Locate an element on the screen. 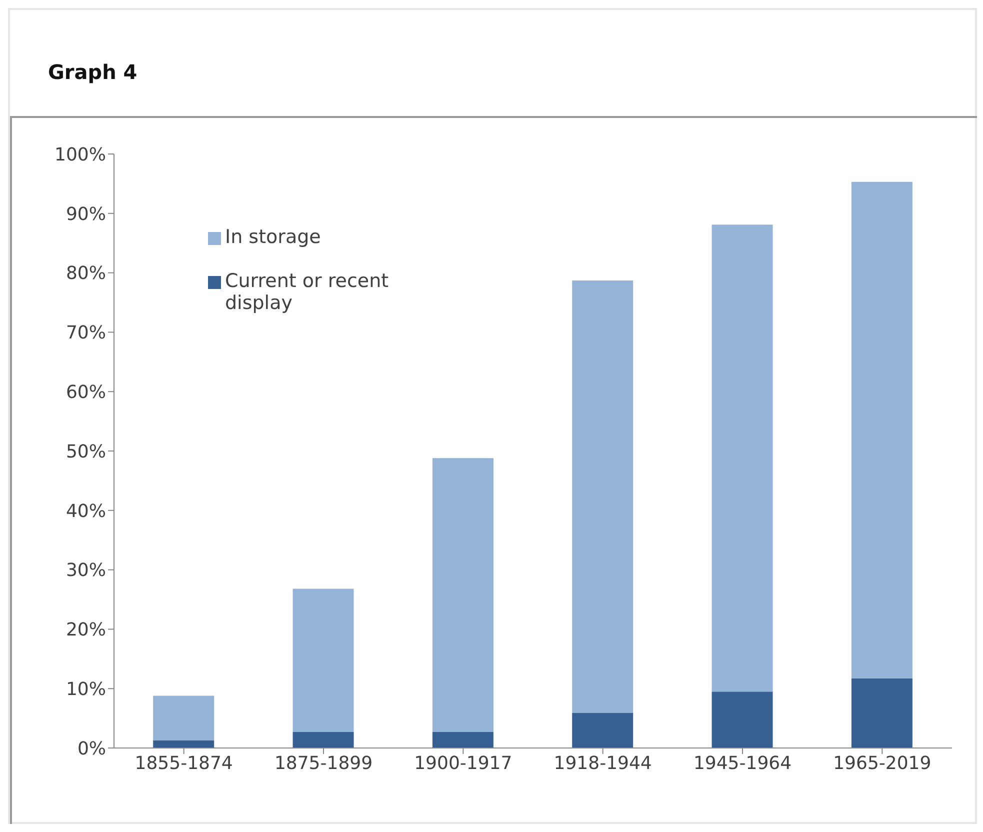 The height and width of the screenshot is (832, 983). y-tick-label: 70% is located at coordinates (86, 333).